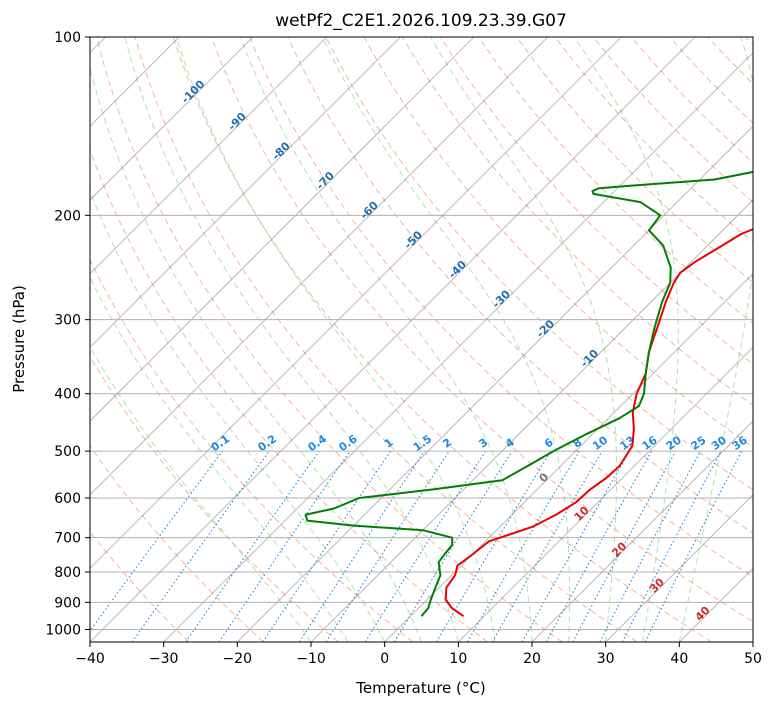 The width and height of the screenshot is (775, 708). What do you see at coordinates (164, 659) in the screenshot?
I see `x-tick-label: −30` at bounding box center [164, 659].